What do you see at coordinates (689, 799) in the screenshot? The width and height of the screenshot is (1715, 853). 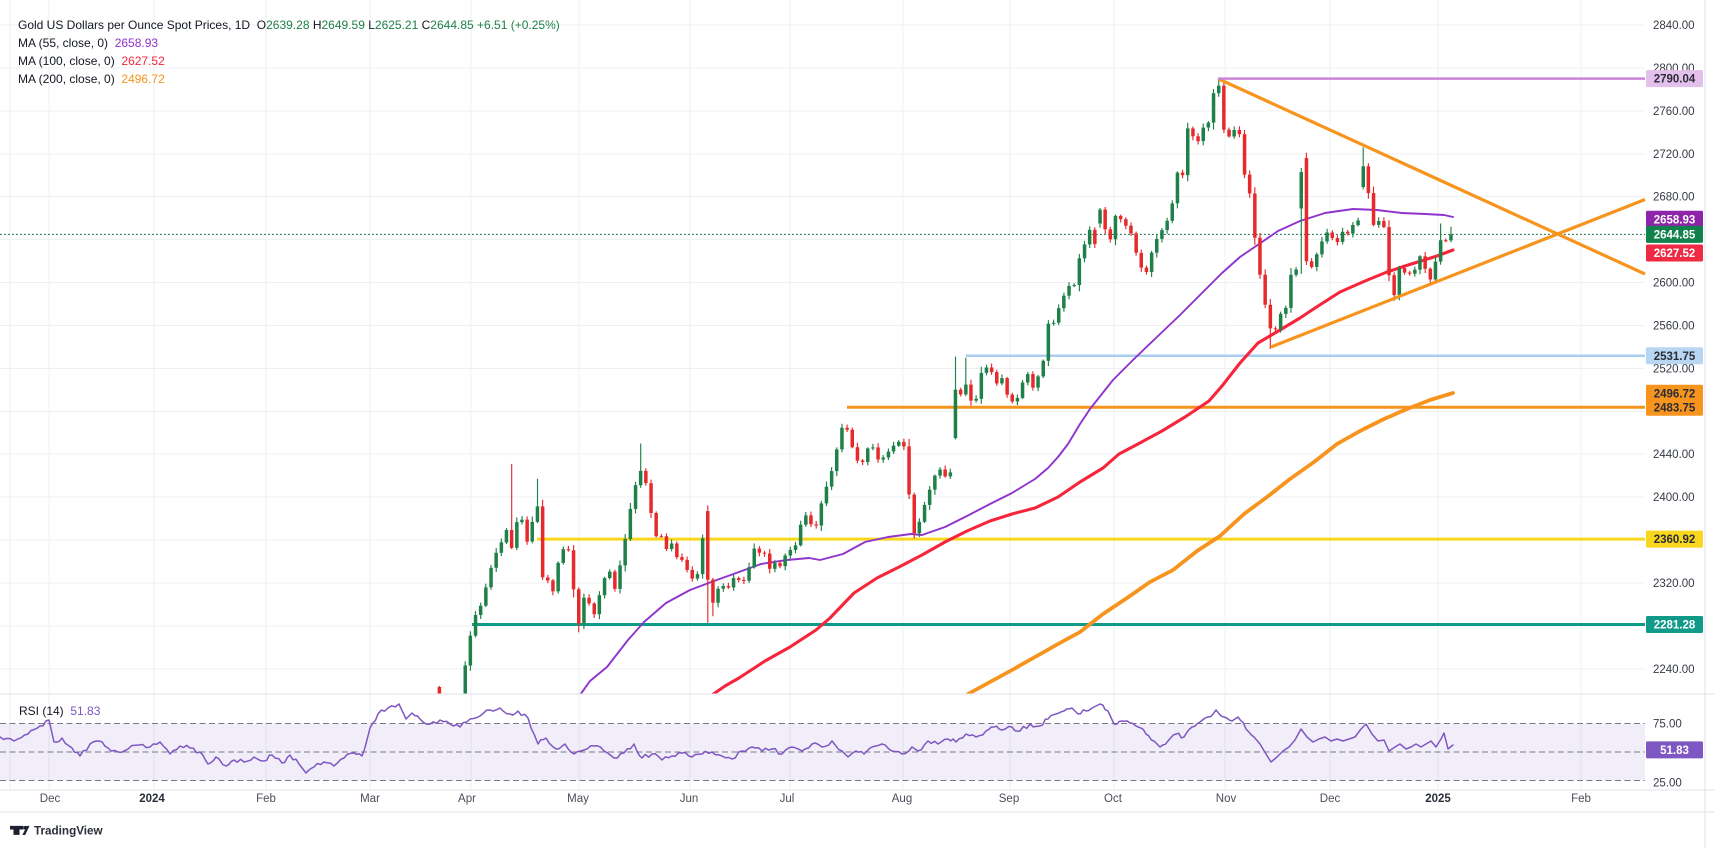 I see `svg-text: Jun` at bounding box center [689, 799].